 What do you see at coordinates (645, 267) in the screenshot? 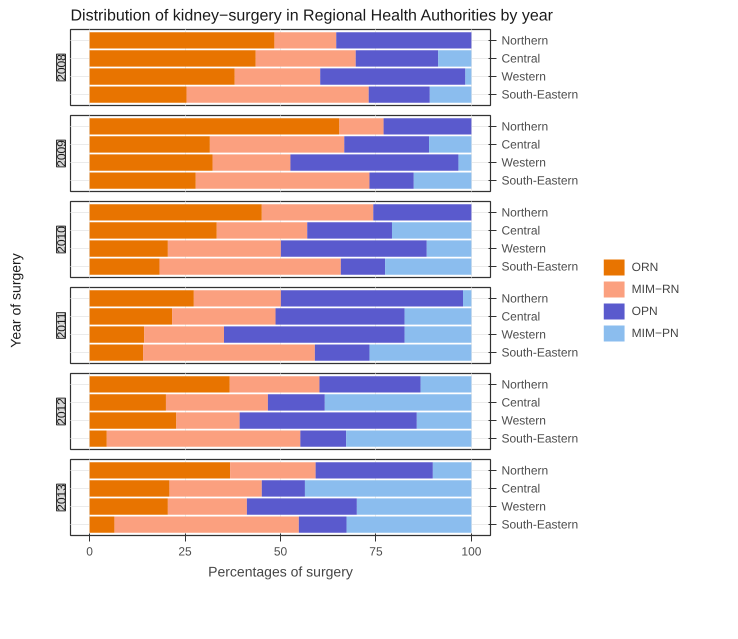
I see `legend-label: ORN` at bounding box center [645, 267].